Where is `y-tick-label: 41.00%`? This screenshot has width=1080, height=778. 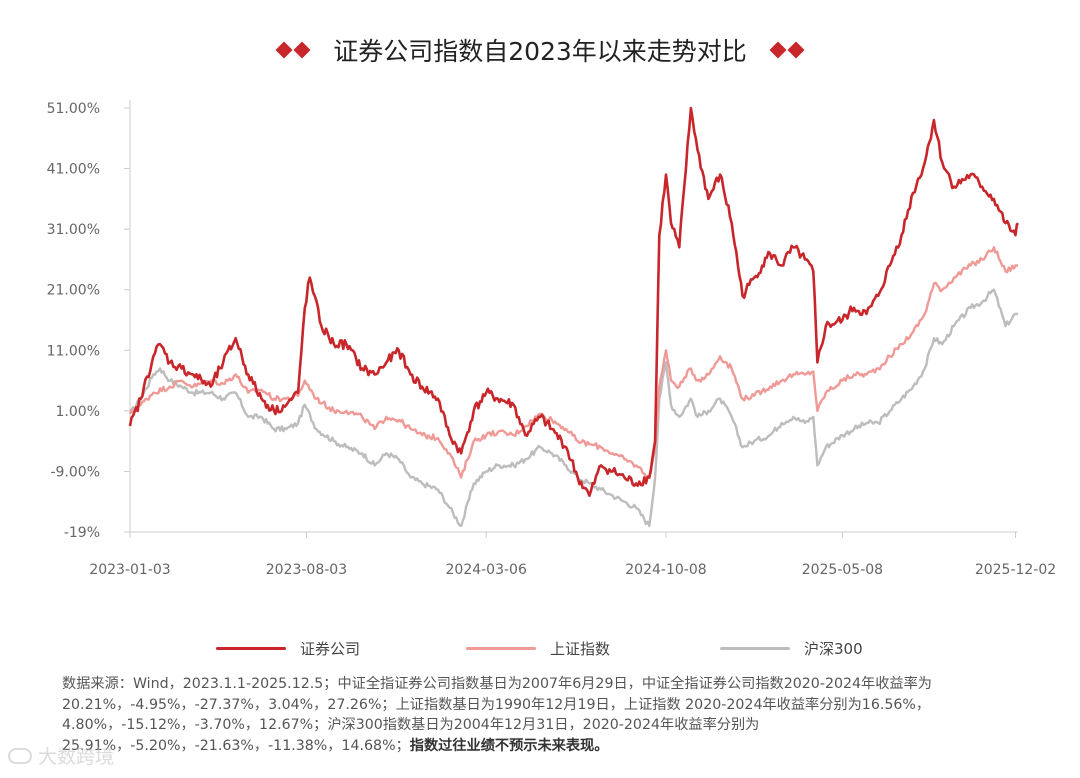 y-tick-label: 41.00% is located at coordinates (73, 170).